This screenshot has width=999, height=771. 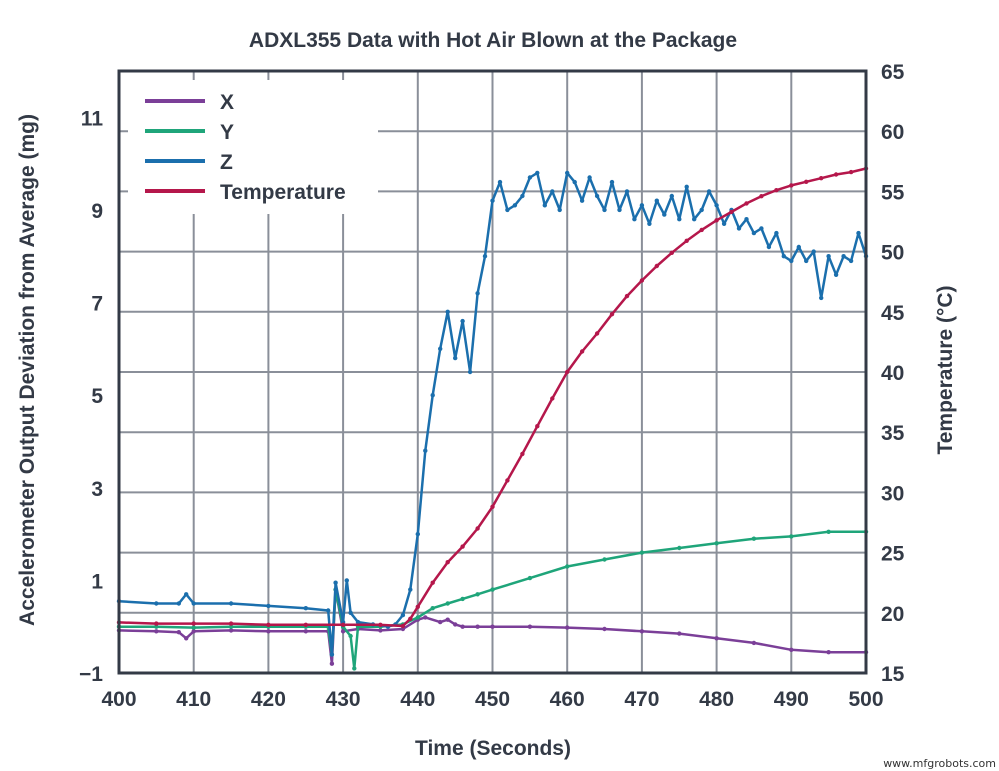 I want to click on y2-axis-label: Temperature (°C), so click(x=945, y=369).